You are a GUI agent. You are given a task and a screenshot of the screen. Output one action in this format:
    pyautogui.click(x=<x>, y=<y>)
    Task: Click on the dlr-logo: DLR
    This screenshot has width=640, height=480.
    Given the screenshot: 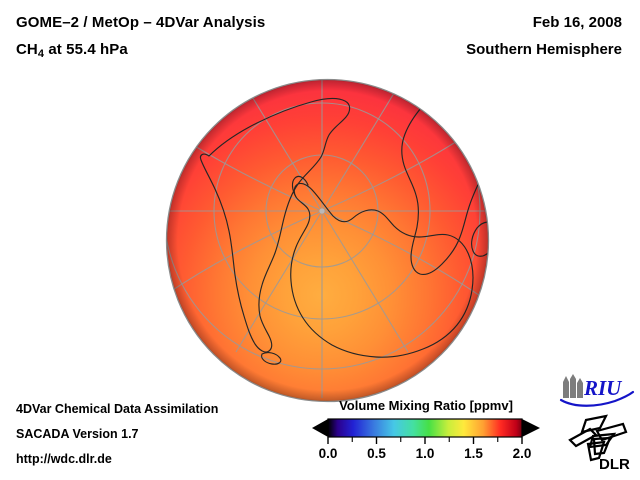 What is the action you would take?
    pyautogui.click(x=599, y=443)
    